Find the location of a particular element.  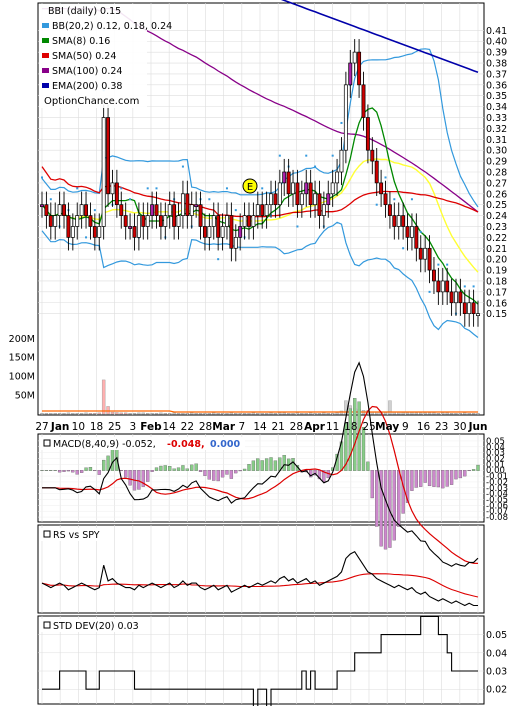

x-tick-label: 7 is located at coordinates (241, 427).